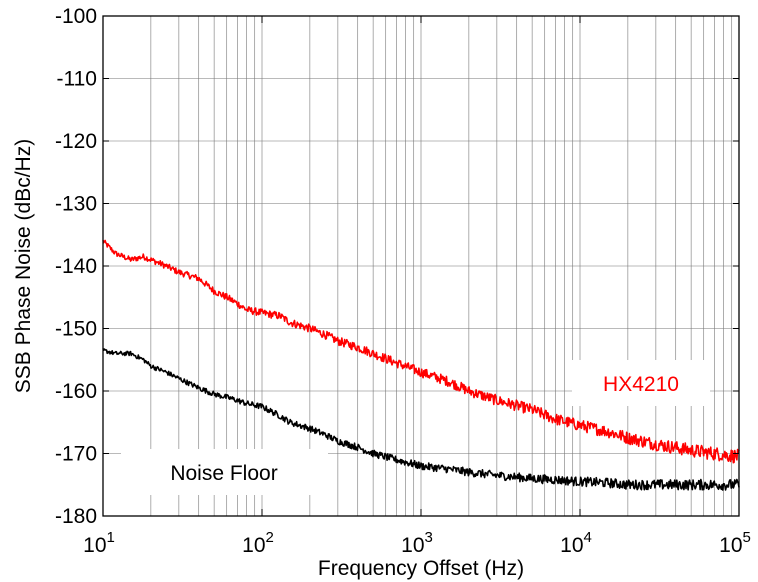  Describe the element at coordinates (76, 16) in the screenshot. I see `y-tick-label: -100` at that location.